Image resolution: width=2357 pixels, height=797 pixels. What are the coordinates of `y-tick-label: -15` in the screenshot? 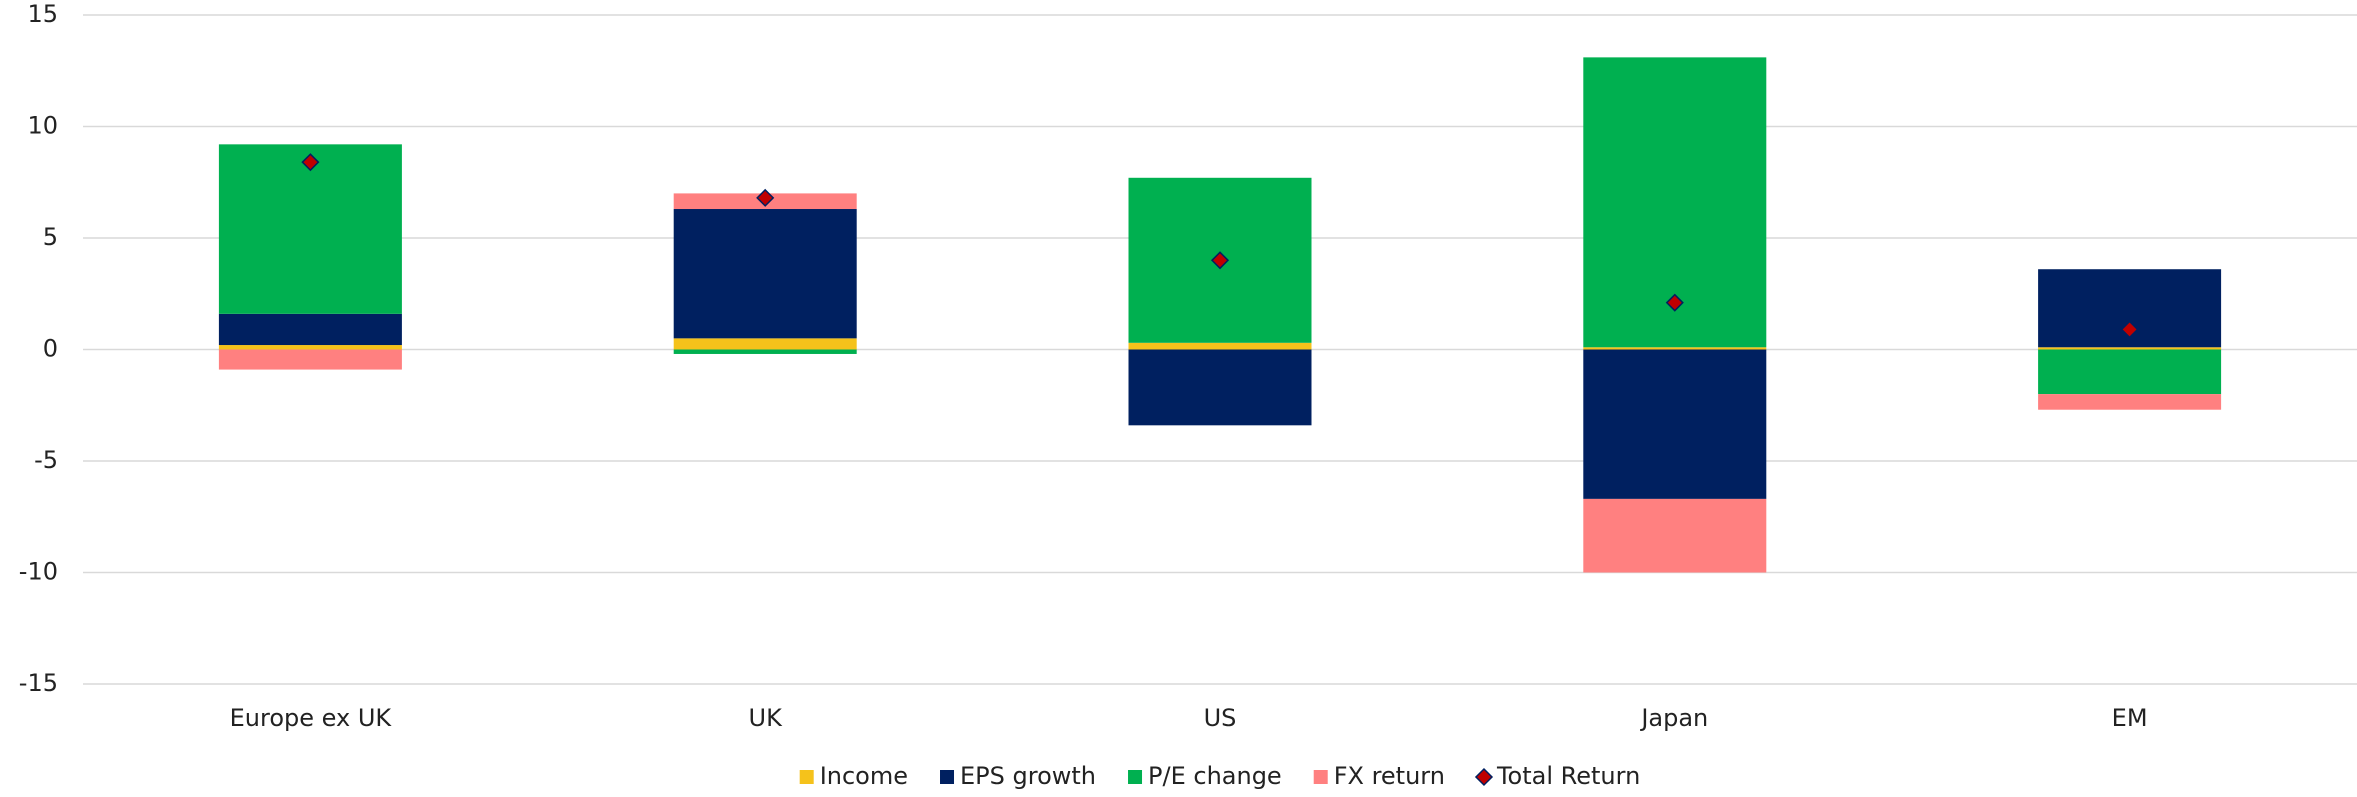 It's located at (38, 683).